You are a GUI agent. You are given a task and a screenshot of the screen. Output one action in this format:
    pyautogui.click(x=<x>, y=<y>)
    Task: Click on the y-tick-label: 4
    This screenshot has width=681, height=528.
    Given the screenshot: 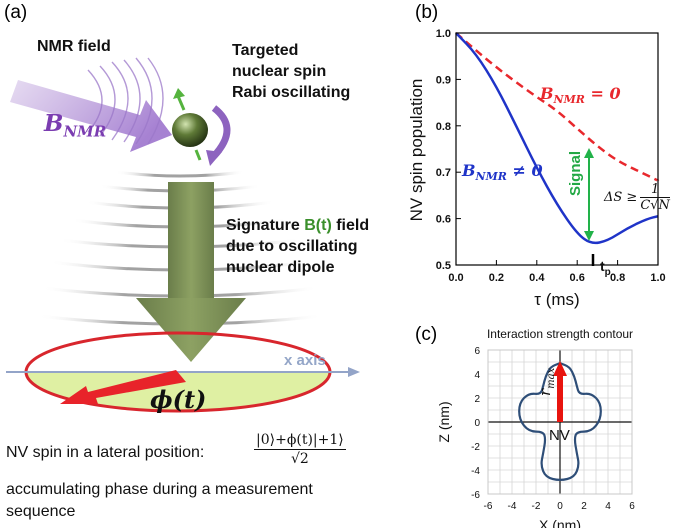 What is the action you would take?
    pyautogui.click(x=477, y=375)
    